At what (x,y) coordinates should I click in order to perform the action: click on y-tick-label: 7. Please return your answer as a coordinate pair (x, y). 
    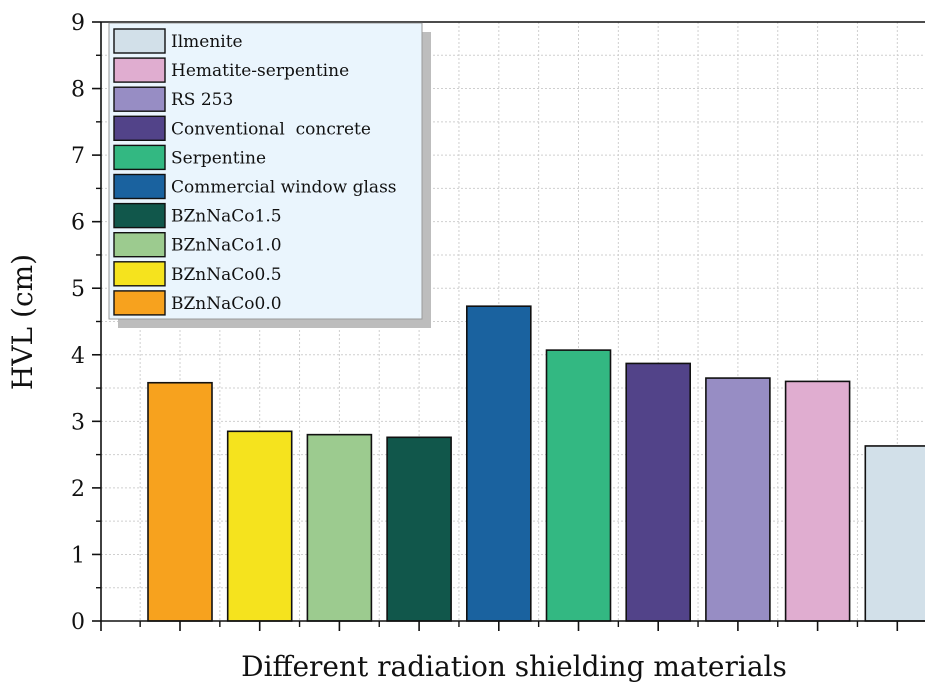
    Looking at the image, I should click on (78, 156).